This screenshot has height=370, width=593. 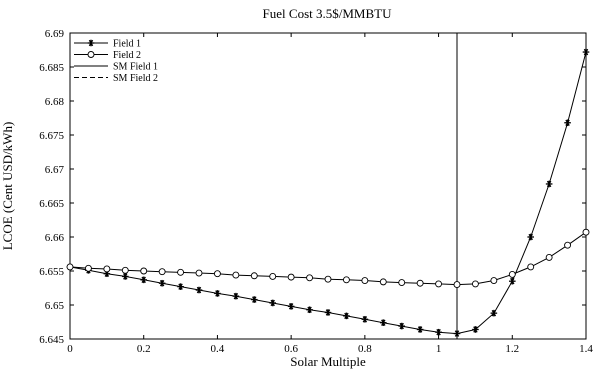 I want to click on legend-label: SM Field 2, so click(x=135, y=78).